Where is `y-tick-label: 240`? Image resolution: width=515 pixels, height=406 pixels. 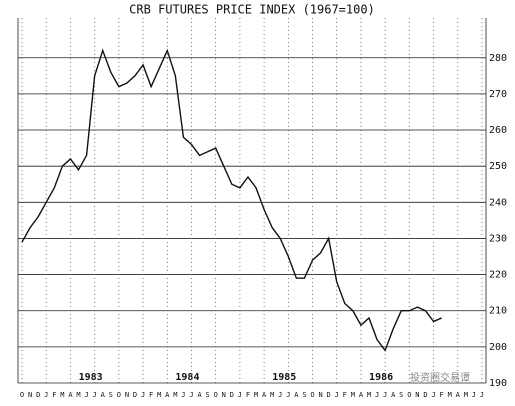 y-tick-label: 240 is located at coordinates (498, 202).